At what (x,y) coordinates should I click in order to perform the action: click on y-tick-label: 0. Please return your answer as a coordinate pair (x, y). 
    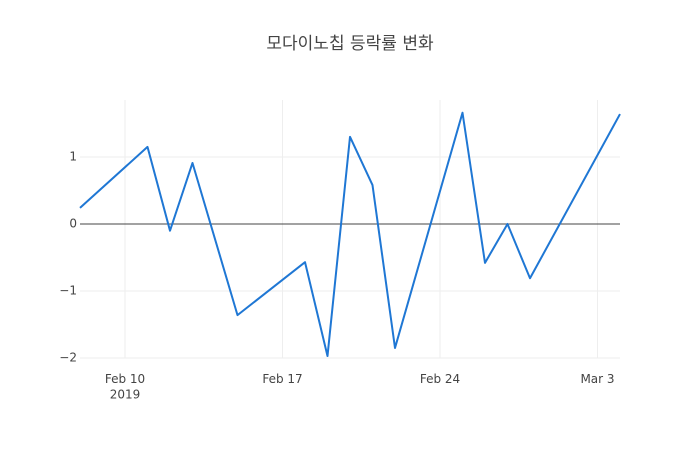
    Looking at the image, I should click on (73, 223).